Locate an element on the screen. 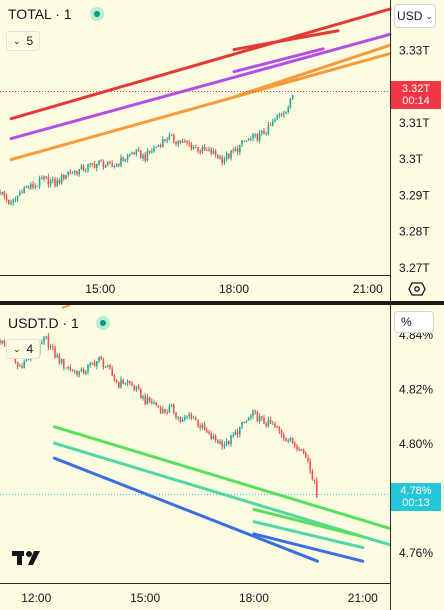 The image size is (444, 610). indicator-count: 4 is located at coordinates (30, 349).